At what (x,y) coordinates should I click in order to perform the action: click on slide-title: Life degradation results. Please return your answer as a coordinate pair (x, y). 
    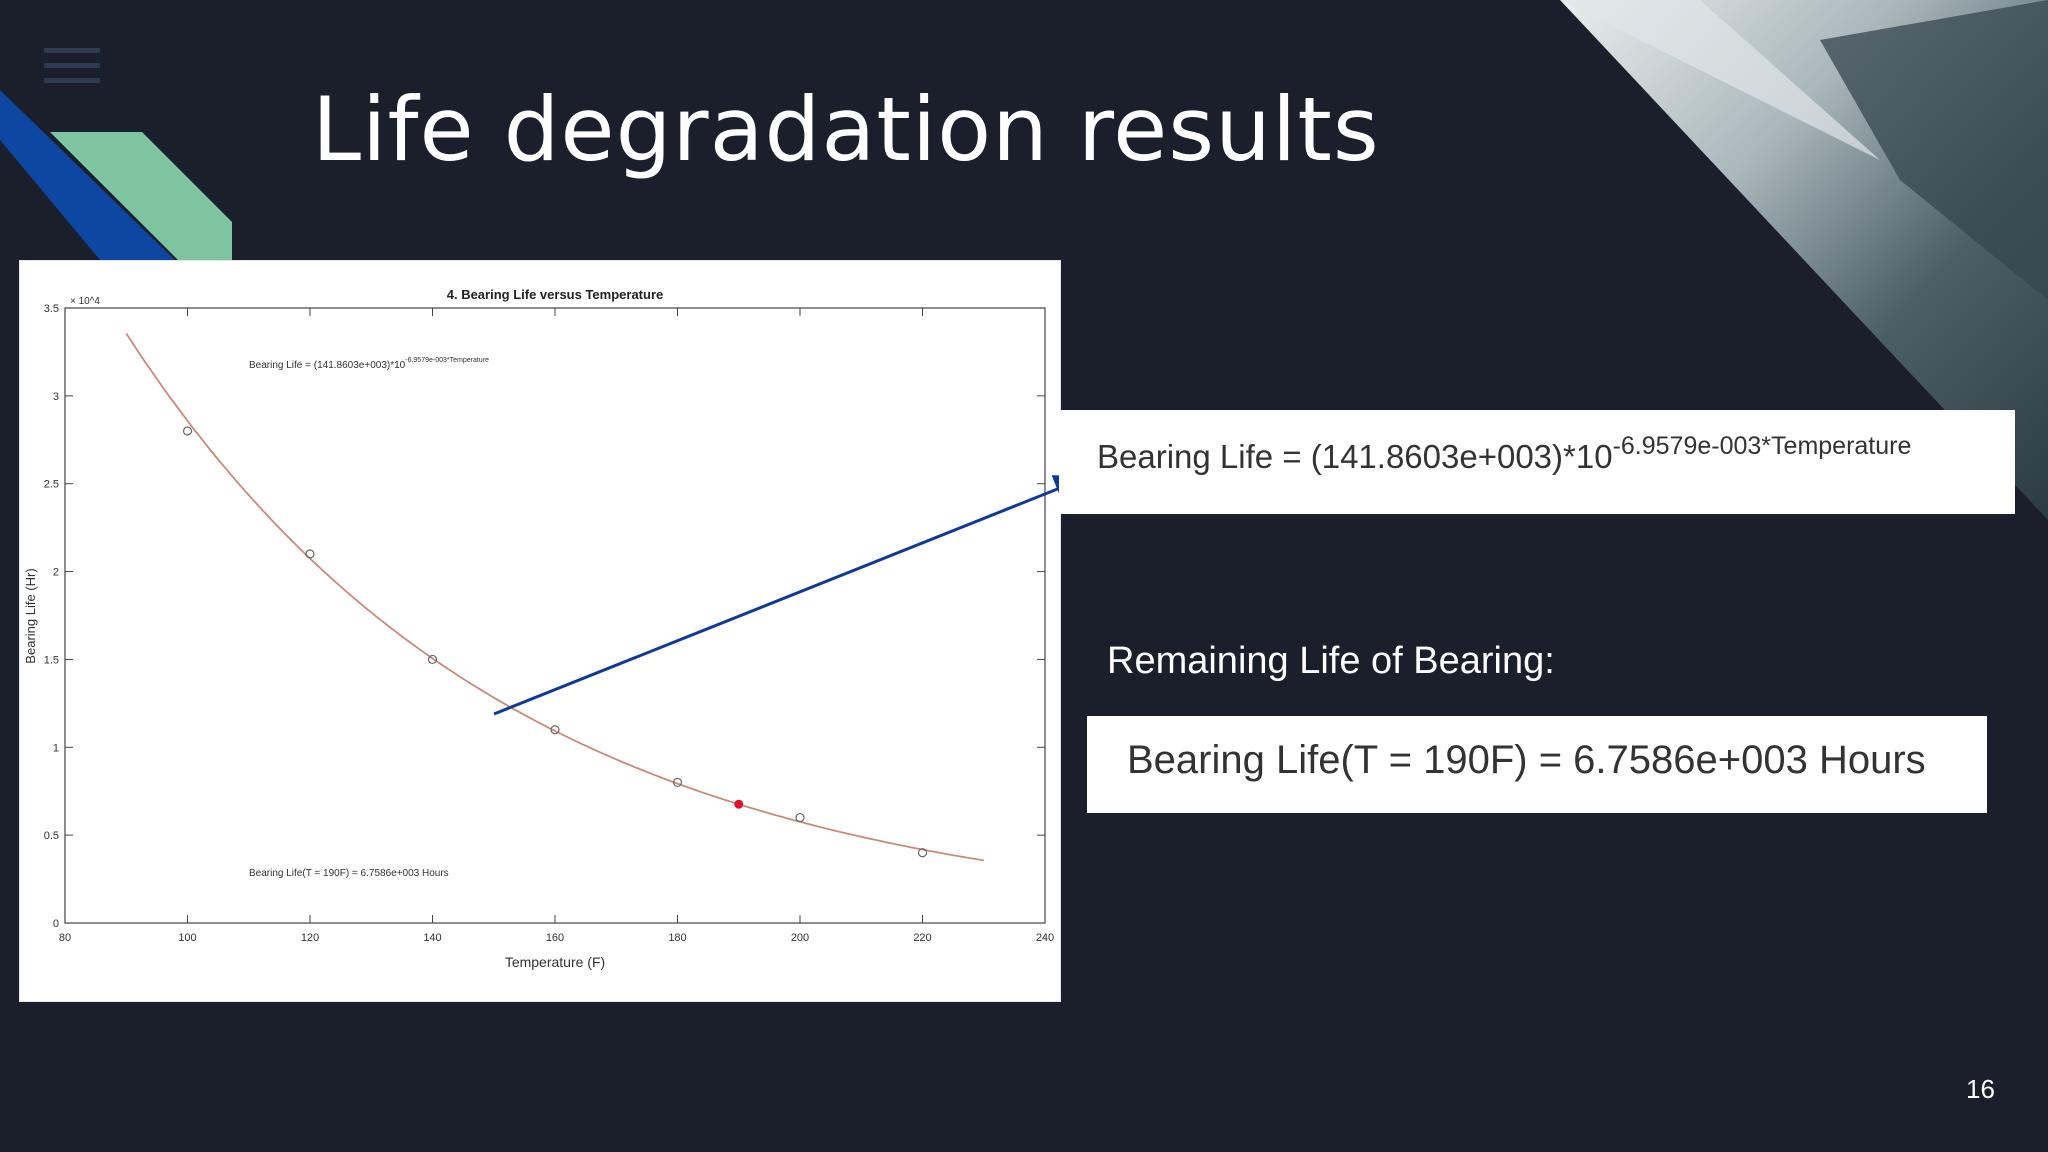
    Looking at the image, I should click on (846, 129).